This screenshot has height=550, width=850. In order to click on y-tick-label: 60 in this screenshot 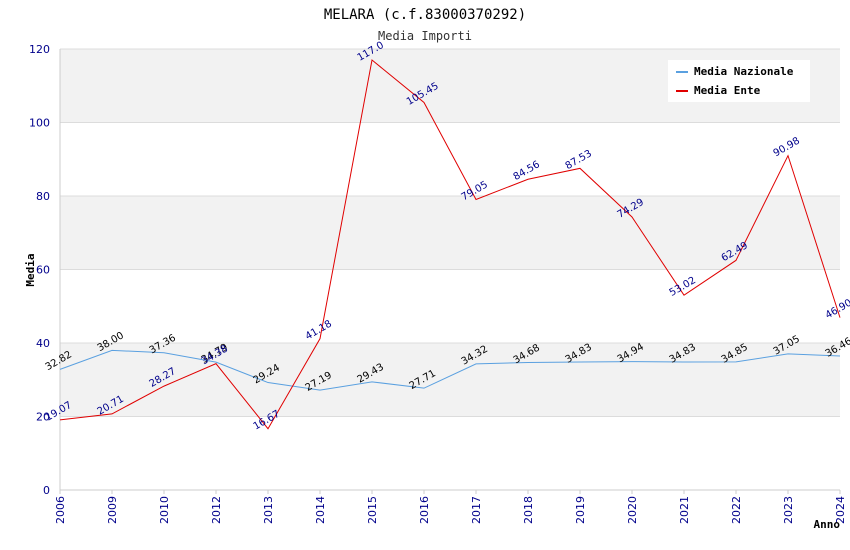, I will do `click(43, 270)`.